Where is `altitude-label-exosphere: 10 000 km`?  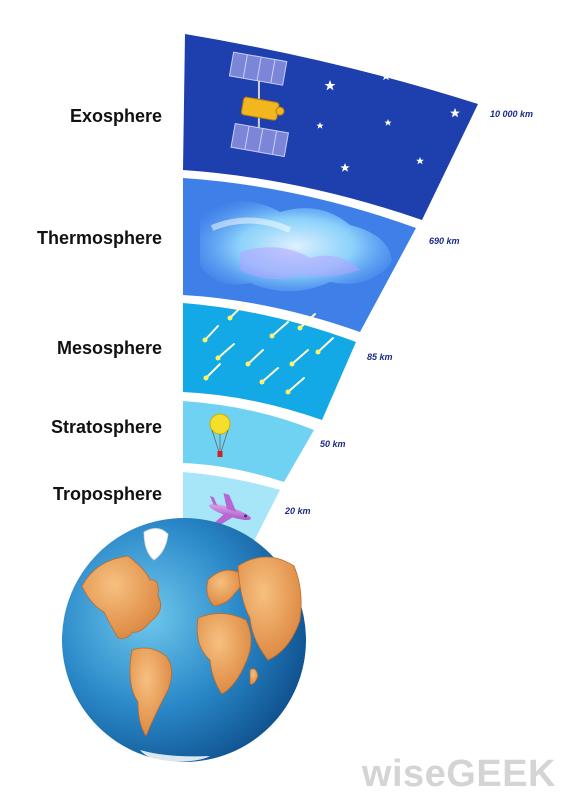 altitude-label-exosphere: 10 000 km is located at coordinates (512, 114).